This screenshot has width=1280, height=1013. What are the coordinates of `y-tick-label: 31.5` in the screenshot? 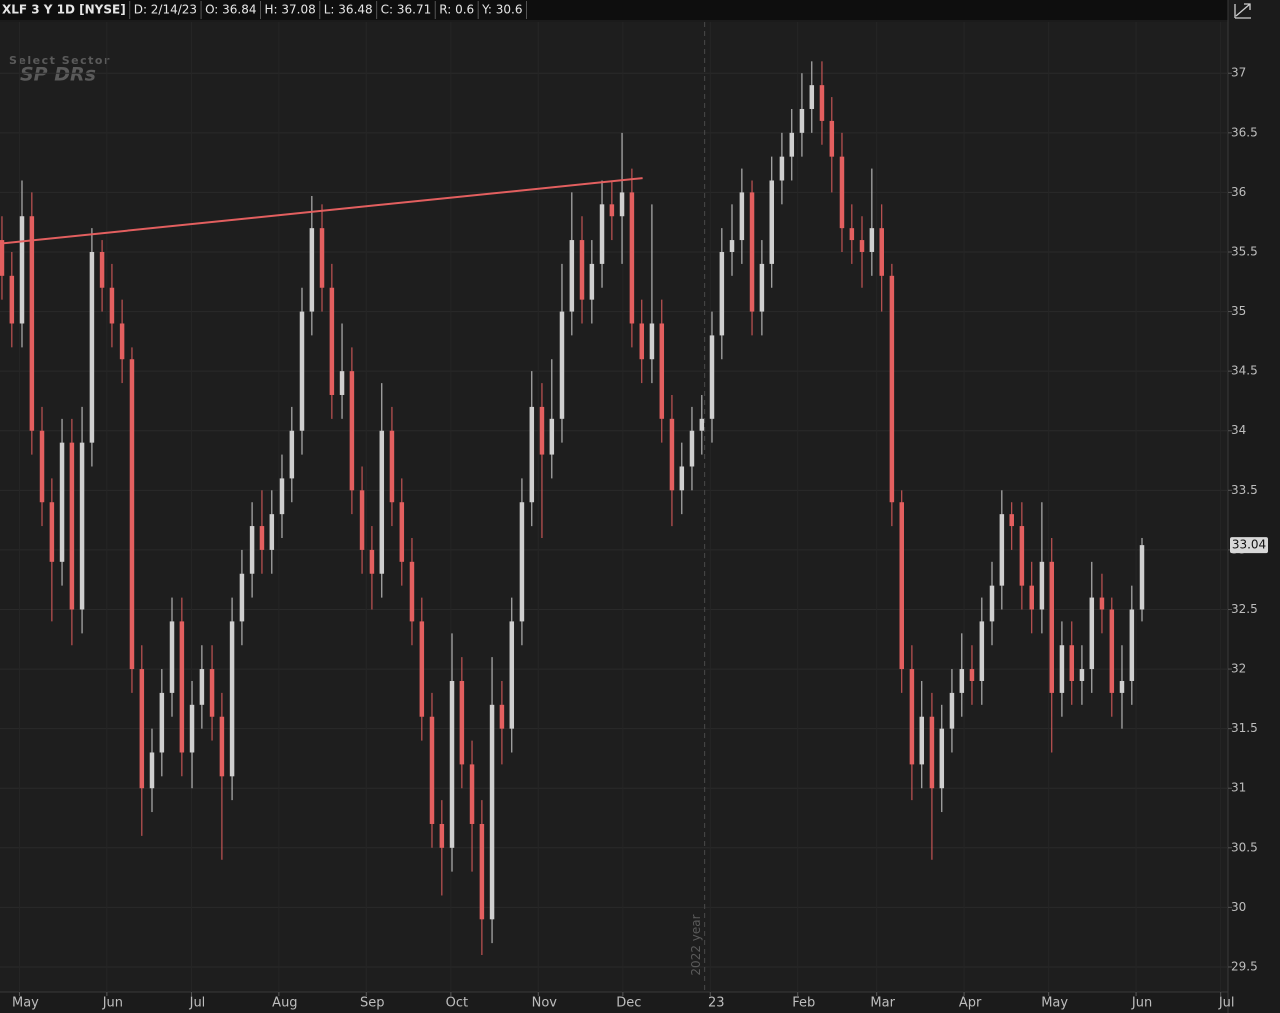 It's located at (1244, 728).